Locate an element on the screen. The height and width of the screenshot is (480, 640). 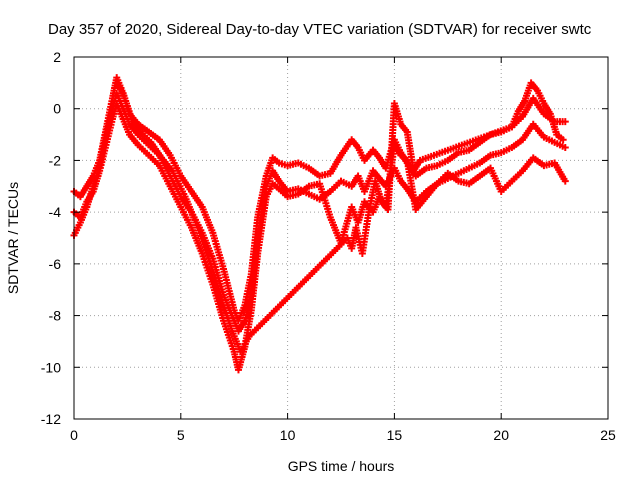
y-tick-label: 0 is located at coordinates (57, 109).